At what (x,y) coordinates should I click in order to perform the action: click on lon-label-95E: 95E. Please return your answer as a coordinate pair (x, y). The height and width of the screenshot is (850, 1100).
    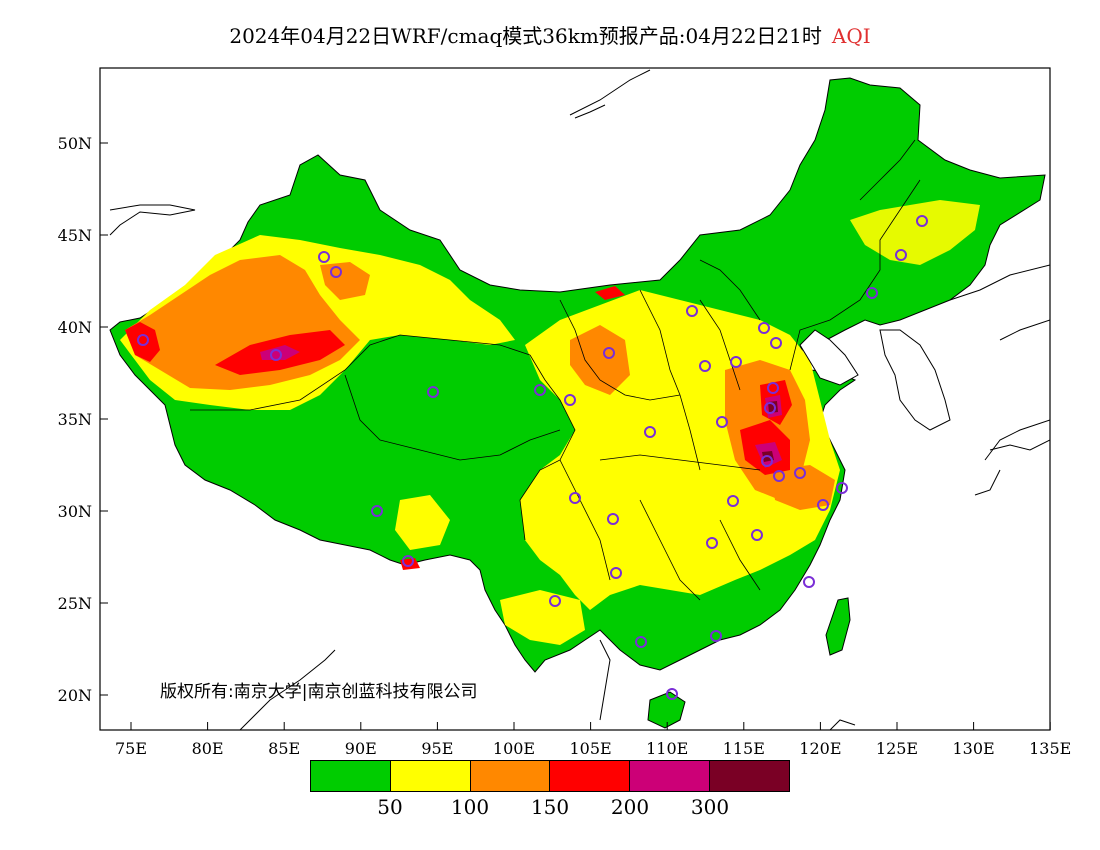
    Looking at the image, I should click on (437, 748).